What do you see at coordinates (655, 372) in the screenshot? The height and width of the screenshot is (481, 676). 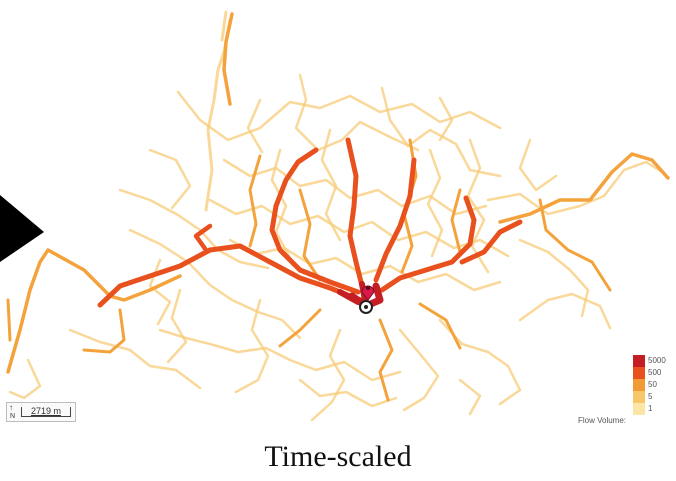 I see `legend-label-500: 500` at bounding box center [655, 372].